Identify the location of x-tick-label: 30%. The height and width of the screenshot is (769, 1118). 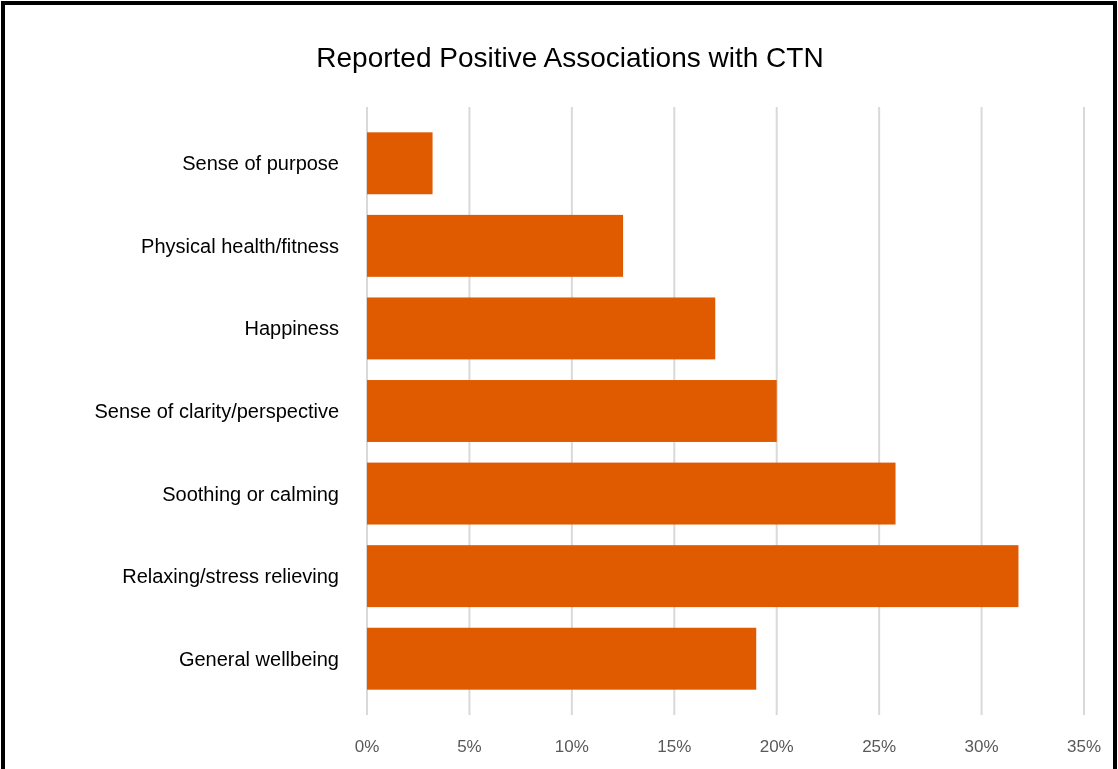
(981, 746).